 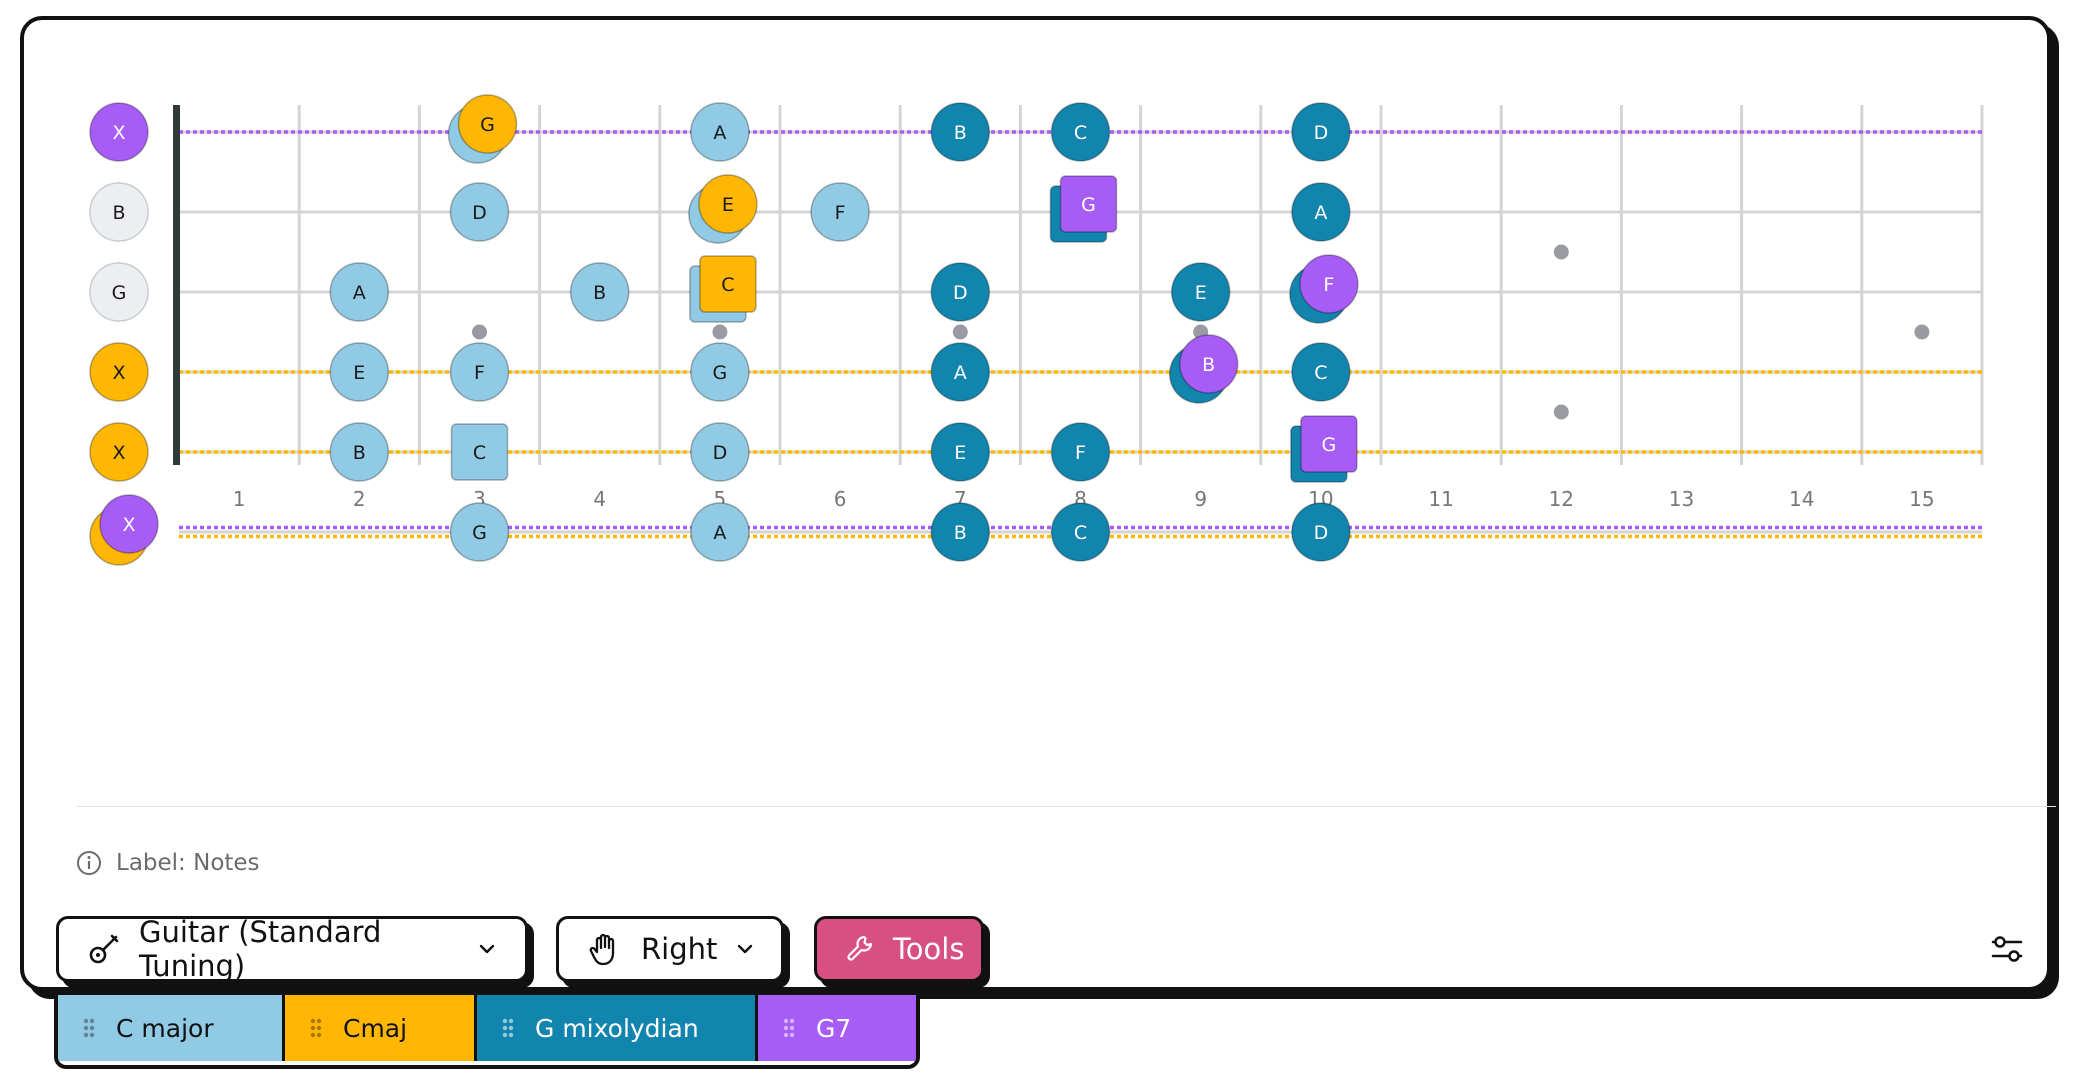 I want to click on layers-legend: C major Cmaj G mixolydian G7, so click(x=487, y=1032).